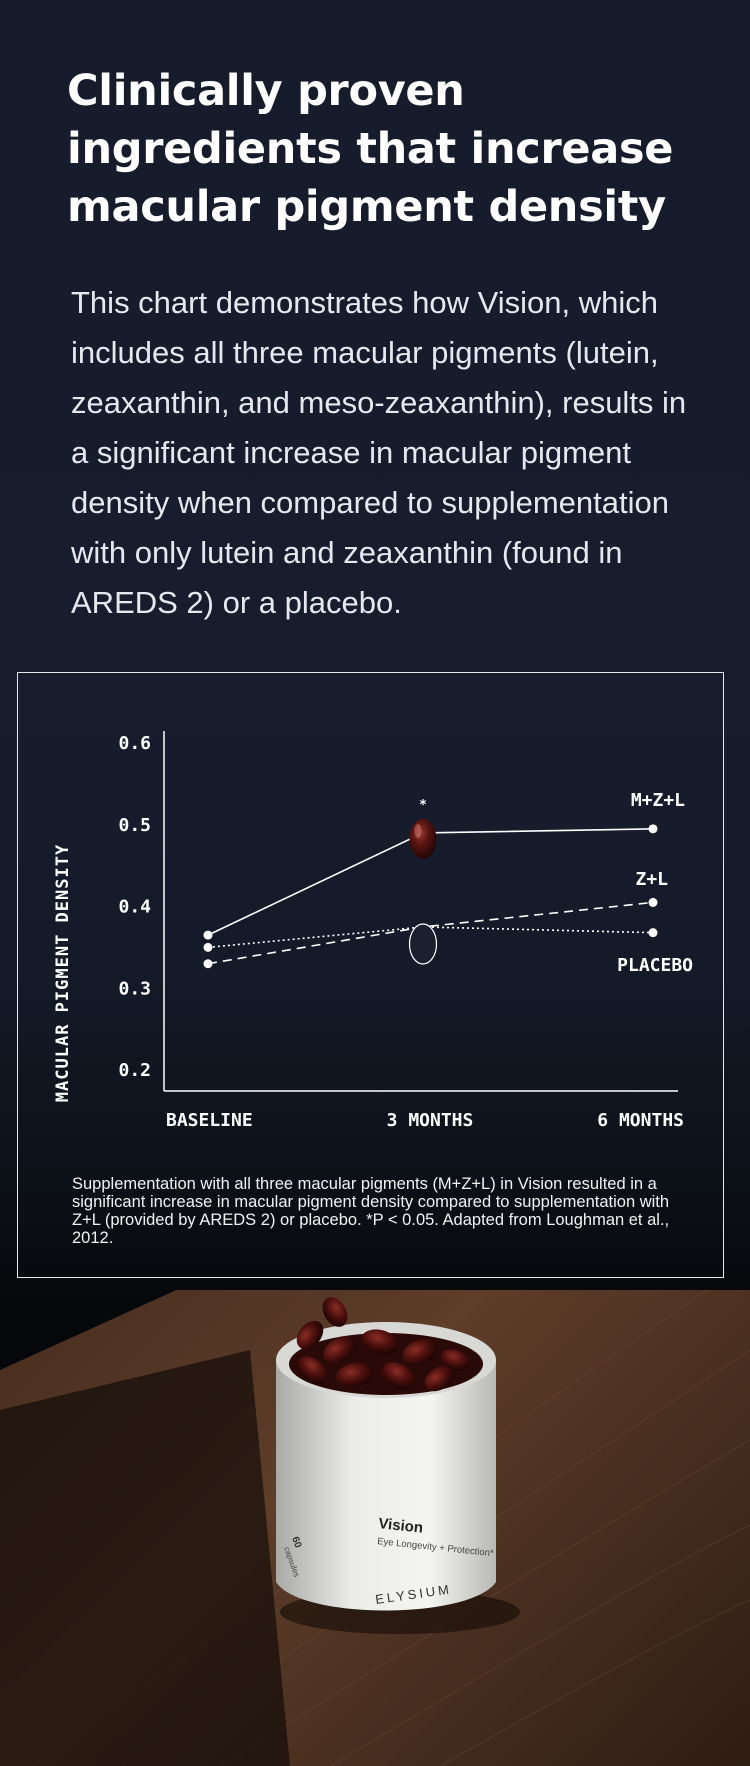 Image resolution: width=750 pixels, height=1766 pixels. I want to click on capsules, so click(383, 1344).